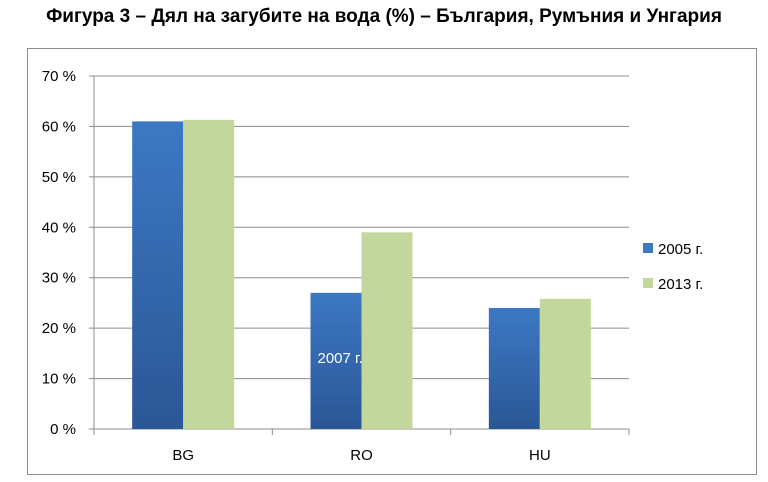 The height and width of the screenshot is (482, 768). What do you see at coordinates (59, 76) in the screenshot?
I see `y-tick-label: 70 %` at bounding box center [59, 76].